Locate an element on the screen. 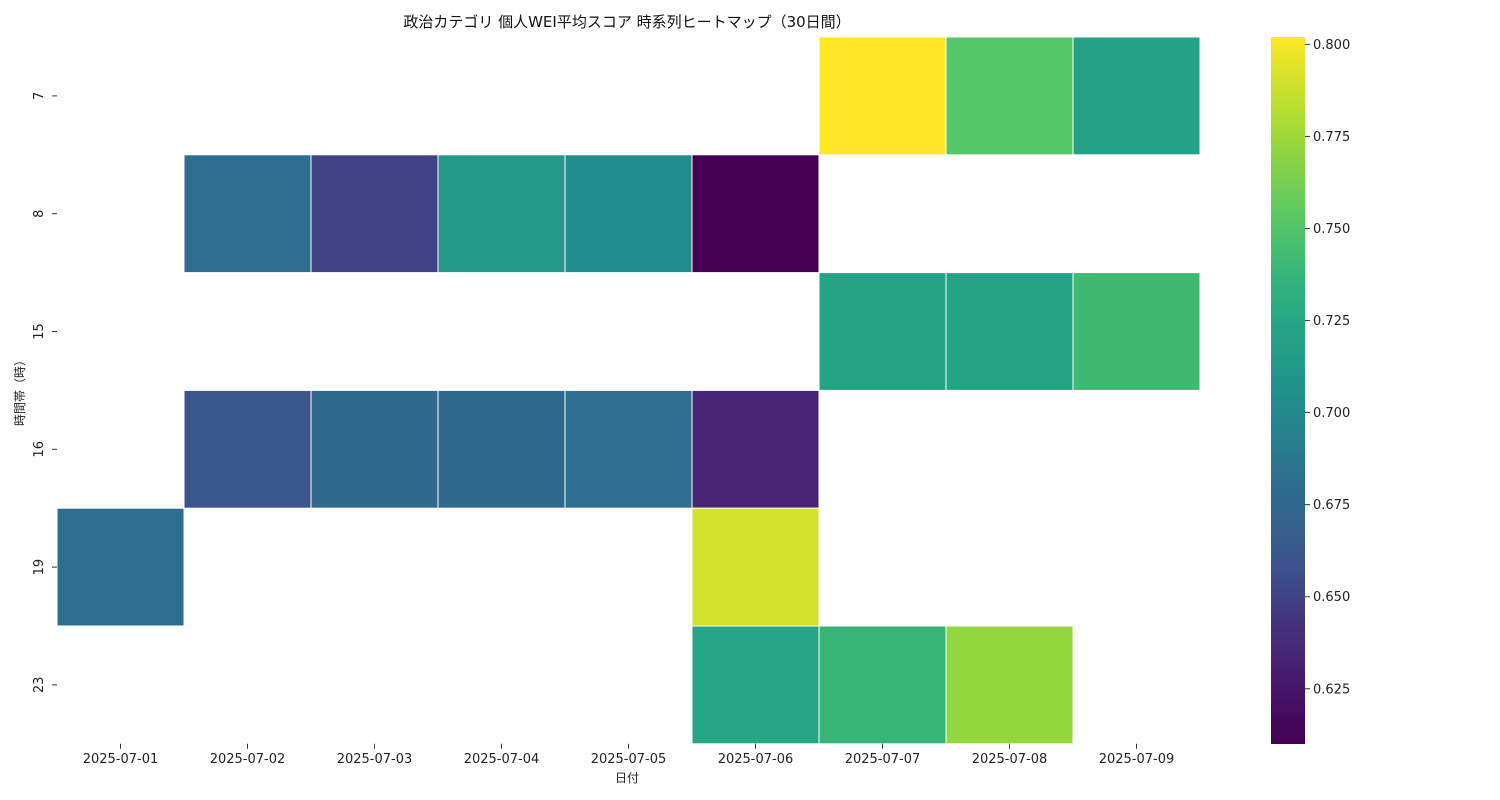  x-tick-label: 2025-07-08 is located at coordinates (1010, 759).